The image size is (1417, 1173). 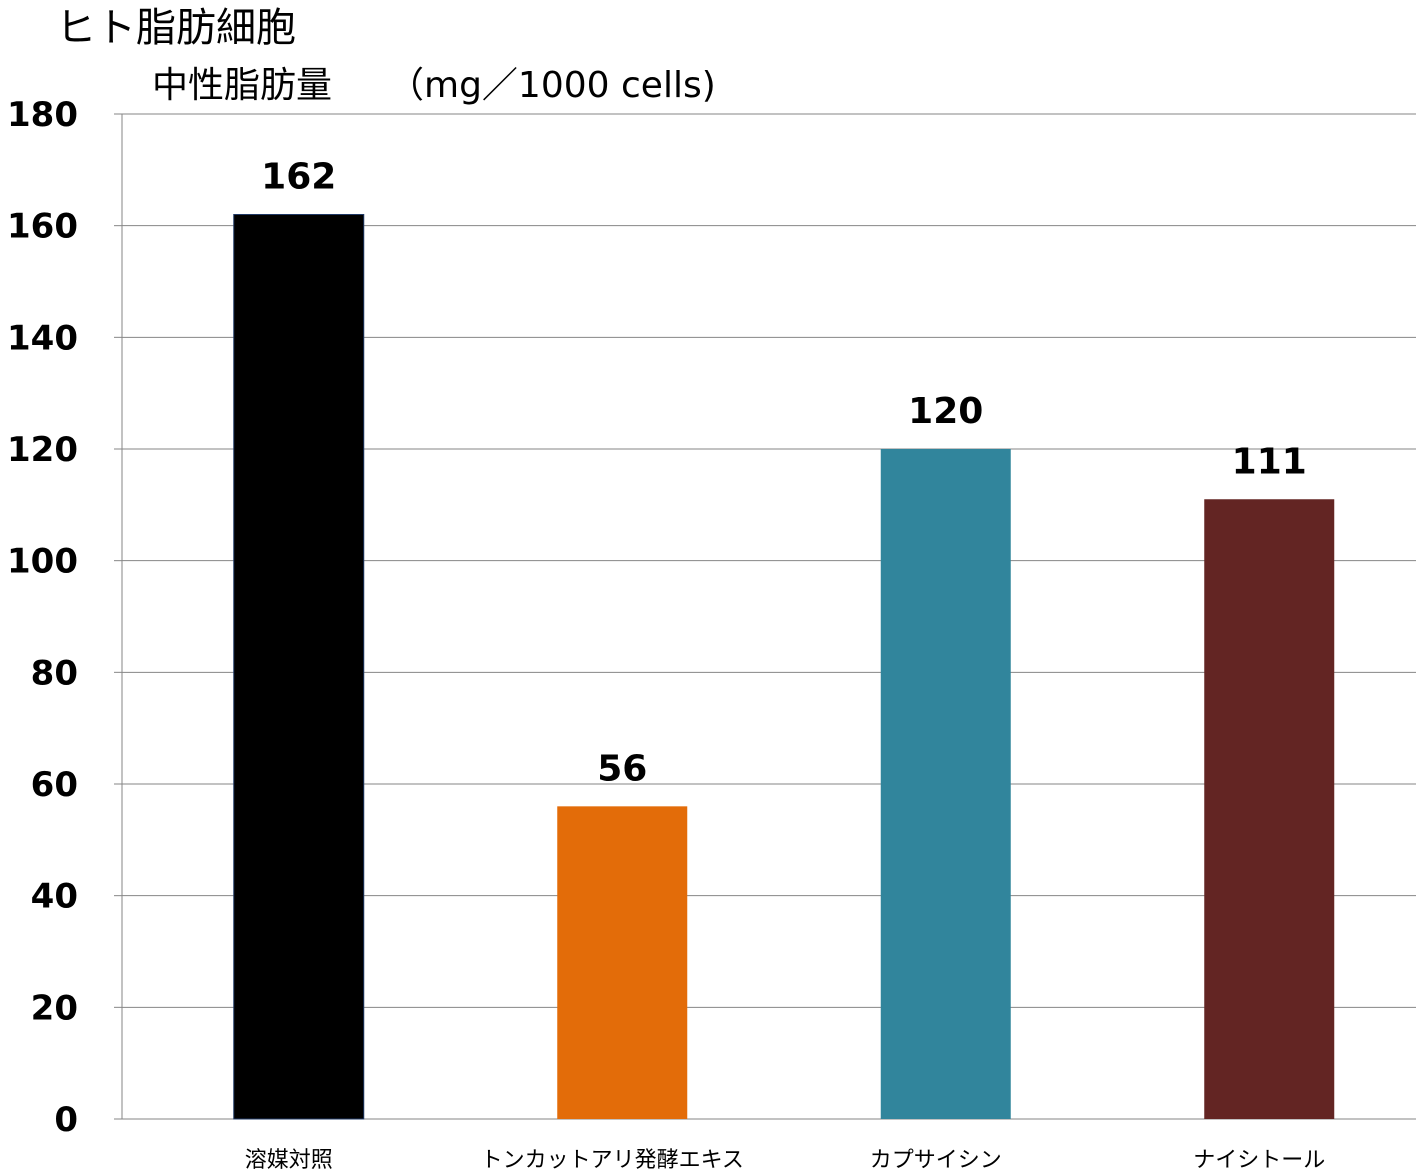 What do you see at coordinates (42, 338) in the screenshot?
I see `y-tick-label: 140` at bounding box center [42, 338].